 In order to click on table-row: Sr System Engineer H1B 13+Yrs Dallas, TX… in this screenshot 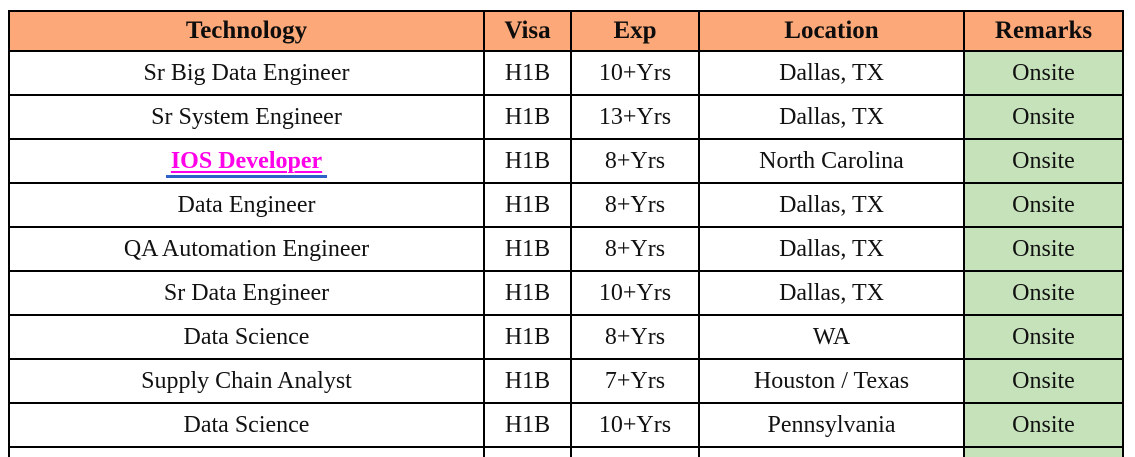, I will do `click(566, 117)`.